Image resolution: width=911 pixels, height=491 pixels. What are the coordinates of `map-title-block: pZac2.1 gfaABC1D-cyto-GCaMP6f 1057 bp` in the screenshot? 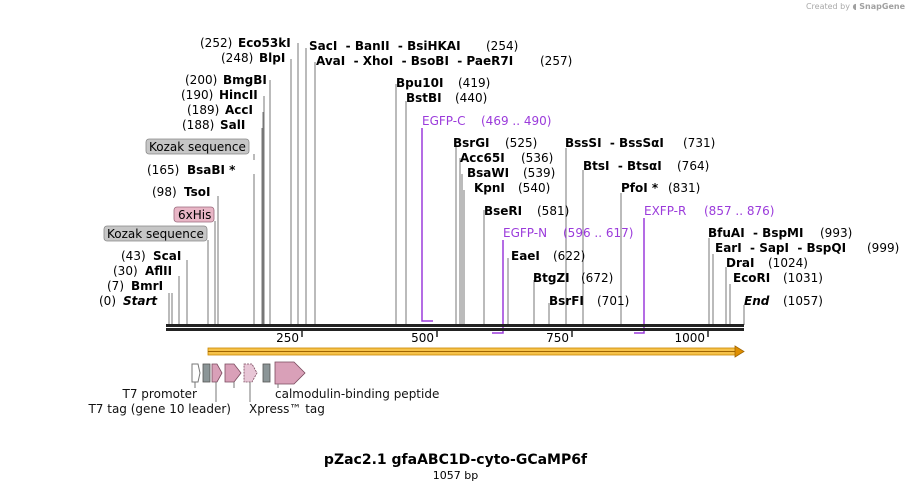 It's located at (455, 467).